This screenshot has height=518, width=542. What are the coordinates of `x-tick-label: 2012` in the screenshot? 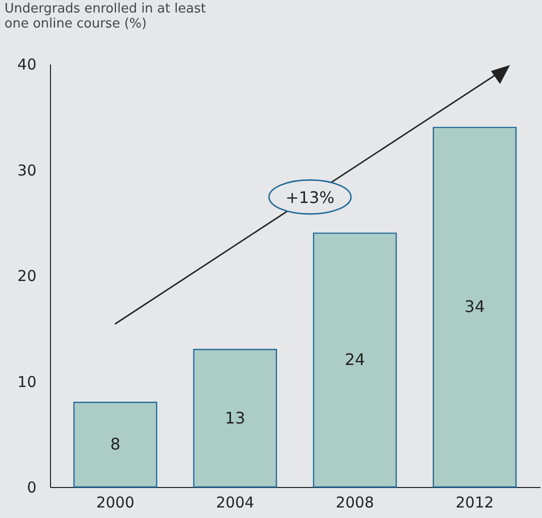 It's located at (475, 503).